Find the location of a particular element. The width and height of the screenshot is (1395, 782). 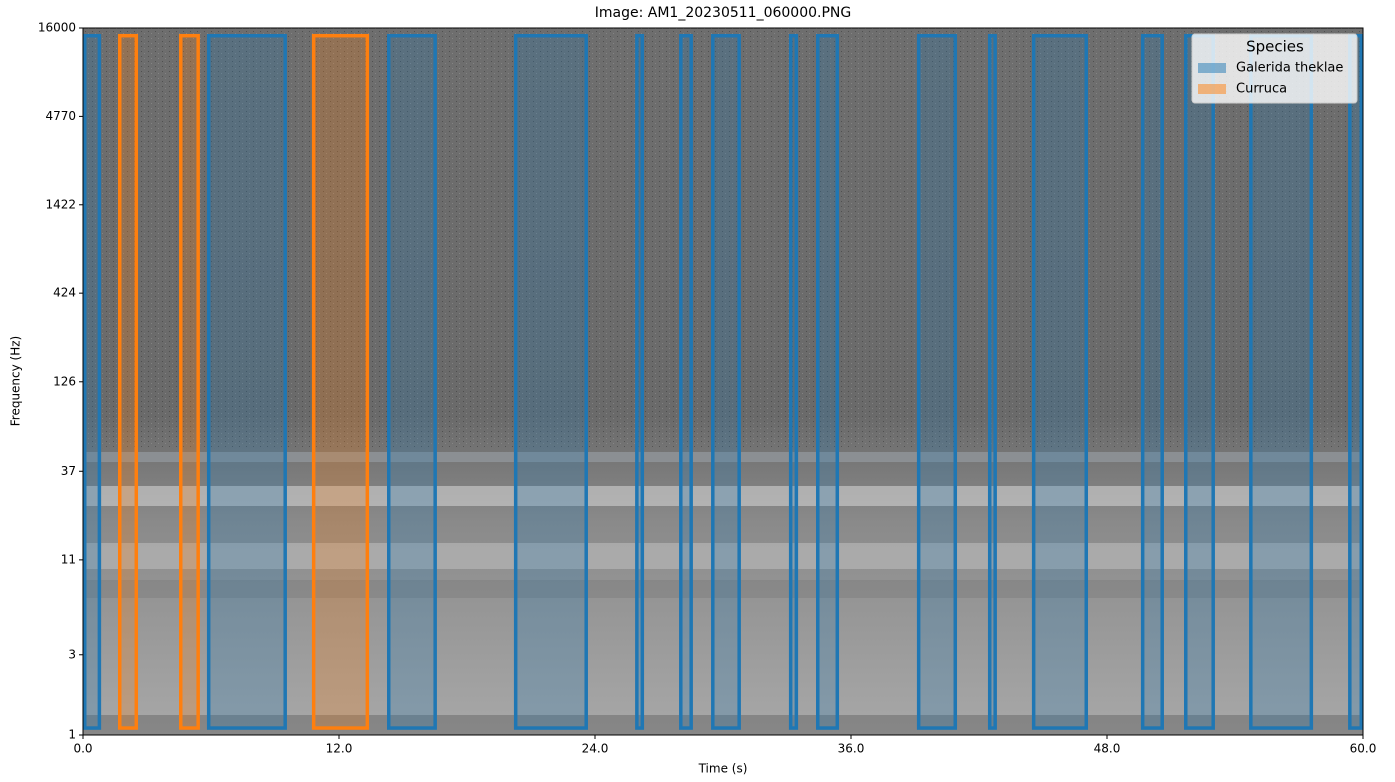

x-tick-label: 24.0 is located at coordinates (595, 749).